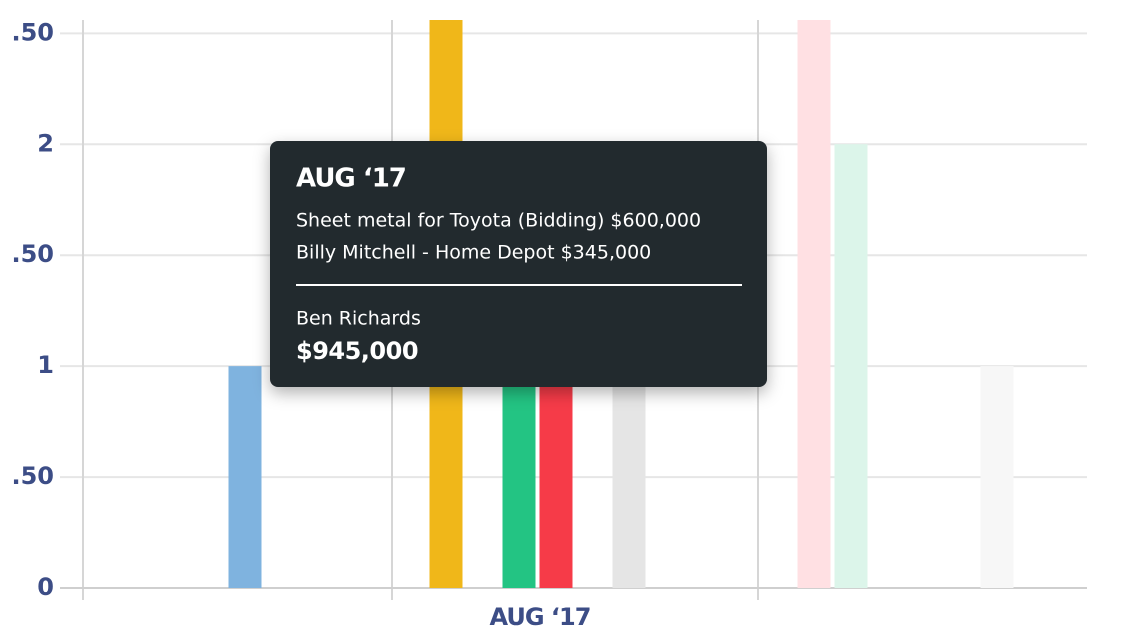  I want to click on tooltip-line: Billy Mitchell - Home Depot $345,000, so click(473, 253).